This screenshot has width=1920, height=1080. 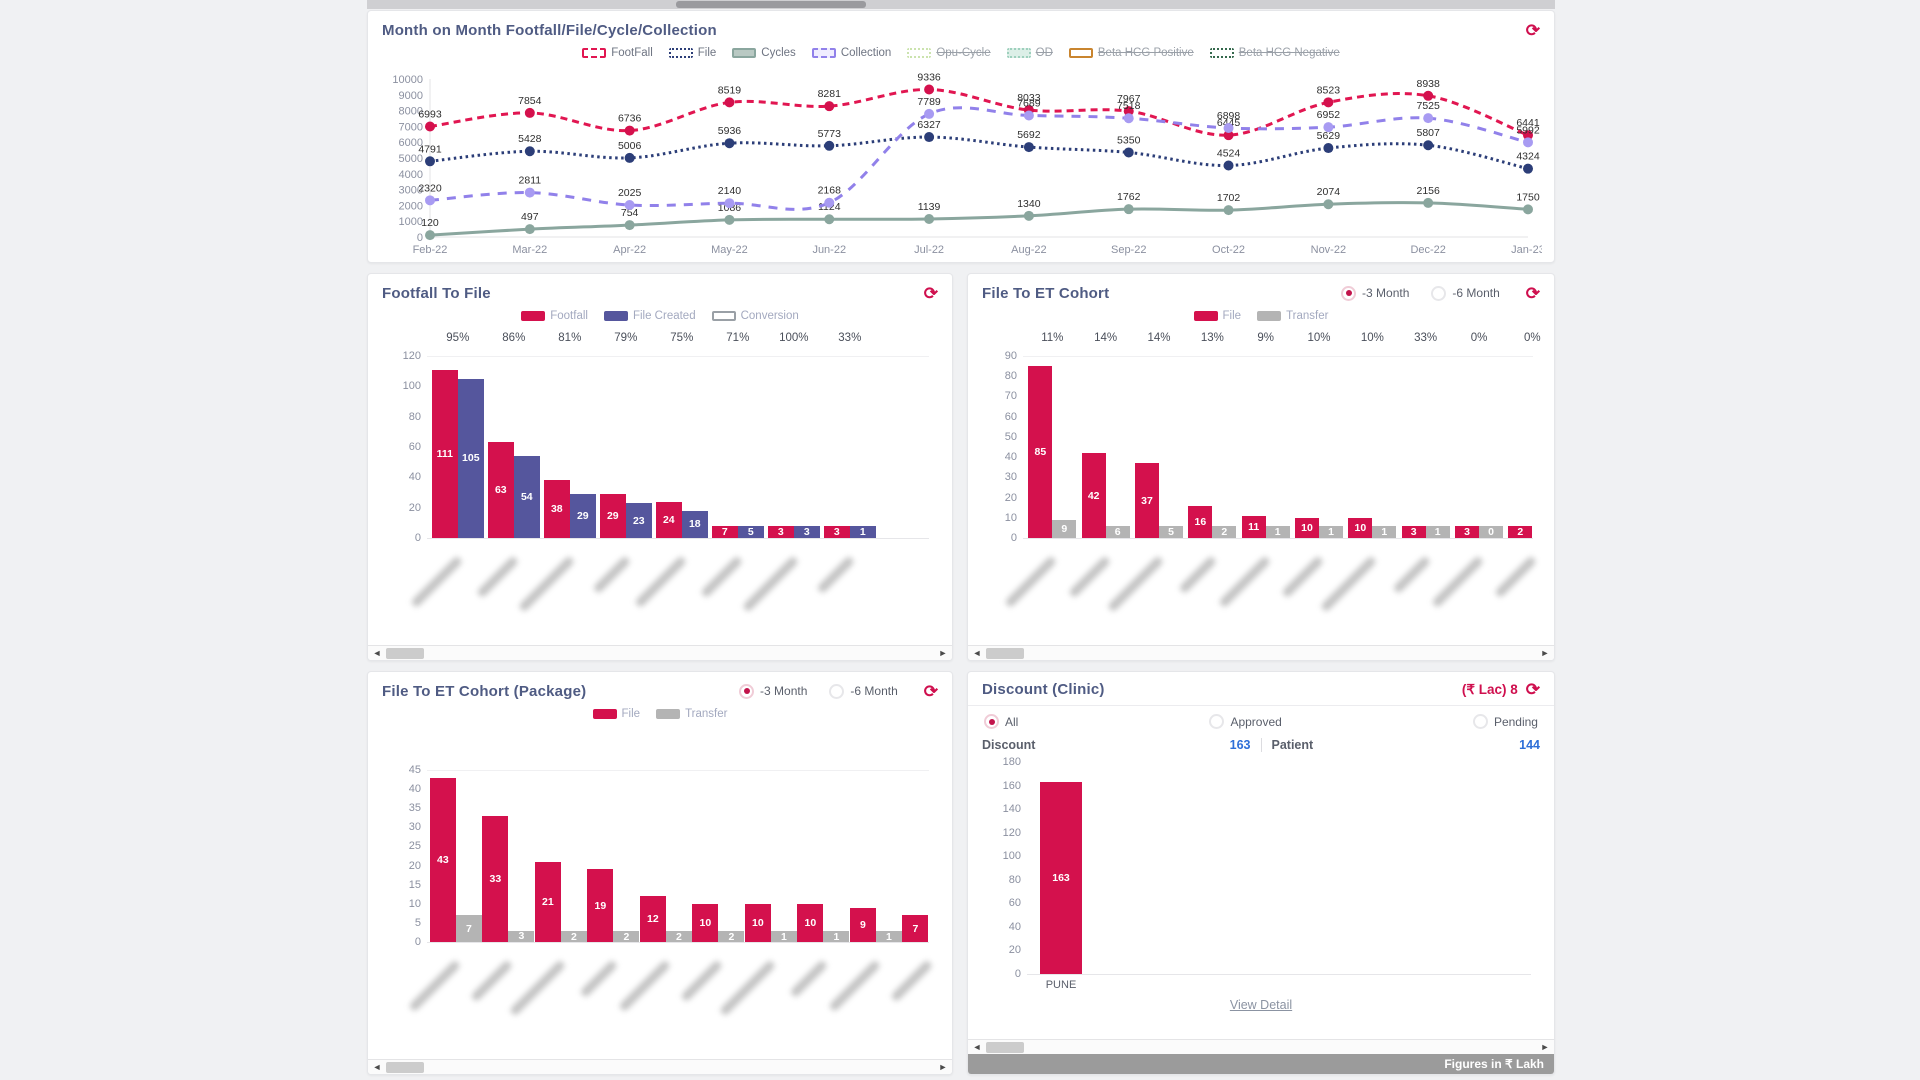 I want to click on data-point-value-label: 2025, so click(x=630, y=193).